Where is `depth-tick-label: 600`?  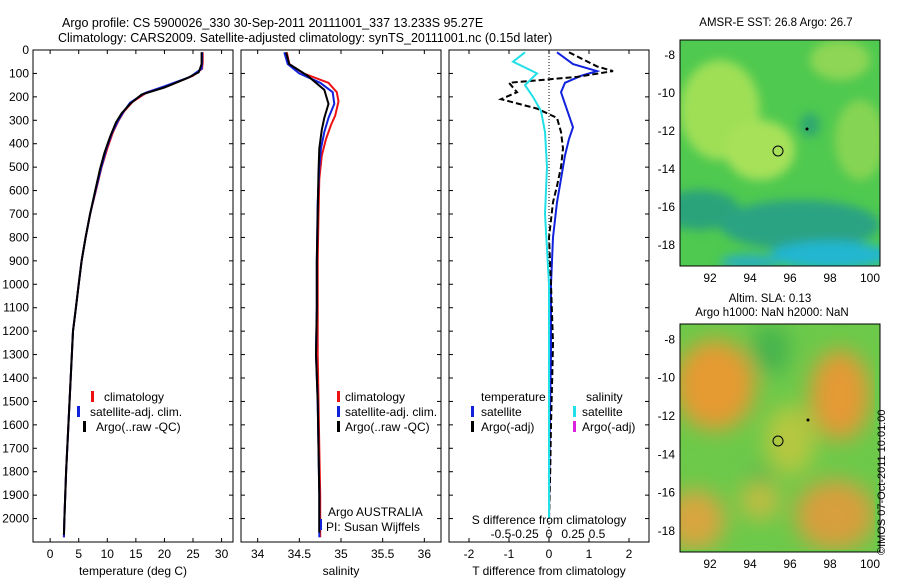 depth-tick-label: 600 is located at coordinates (19, 191).